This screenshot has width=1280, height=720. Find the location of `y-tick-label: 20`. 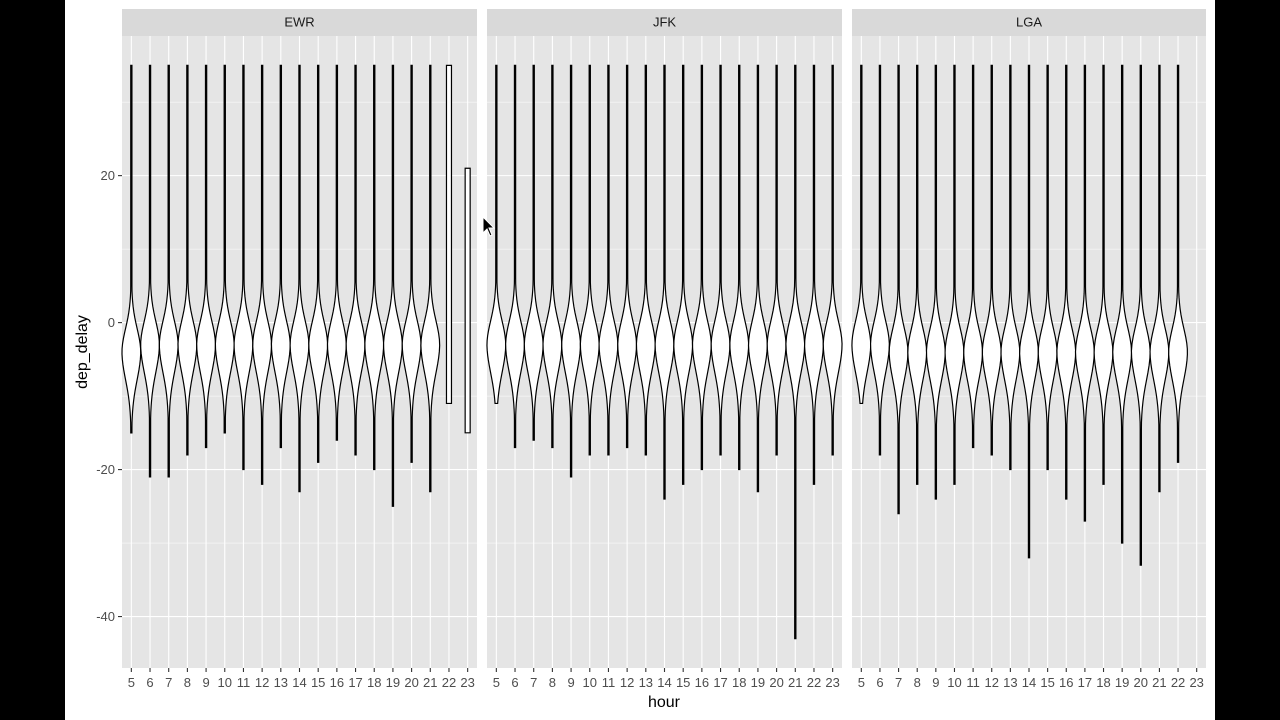

y-tick-label: 20 is located at coordinates (108, 175).